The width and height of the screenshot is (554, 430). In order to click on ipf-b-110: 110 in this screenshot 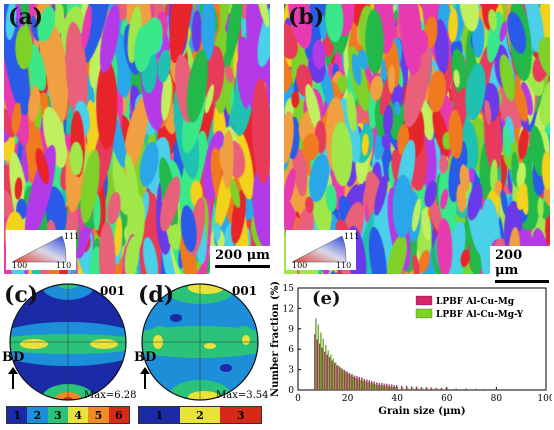, I will do `click(343, 265)`.